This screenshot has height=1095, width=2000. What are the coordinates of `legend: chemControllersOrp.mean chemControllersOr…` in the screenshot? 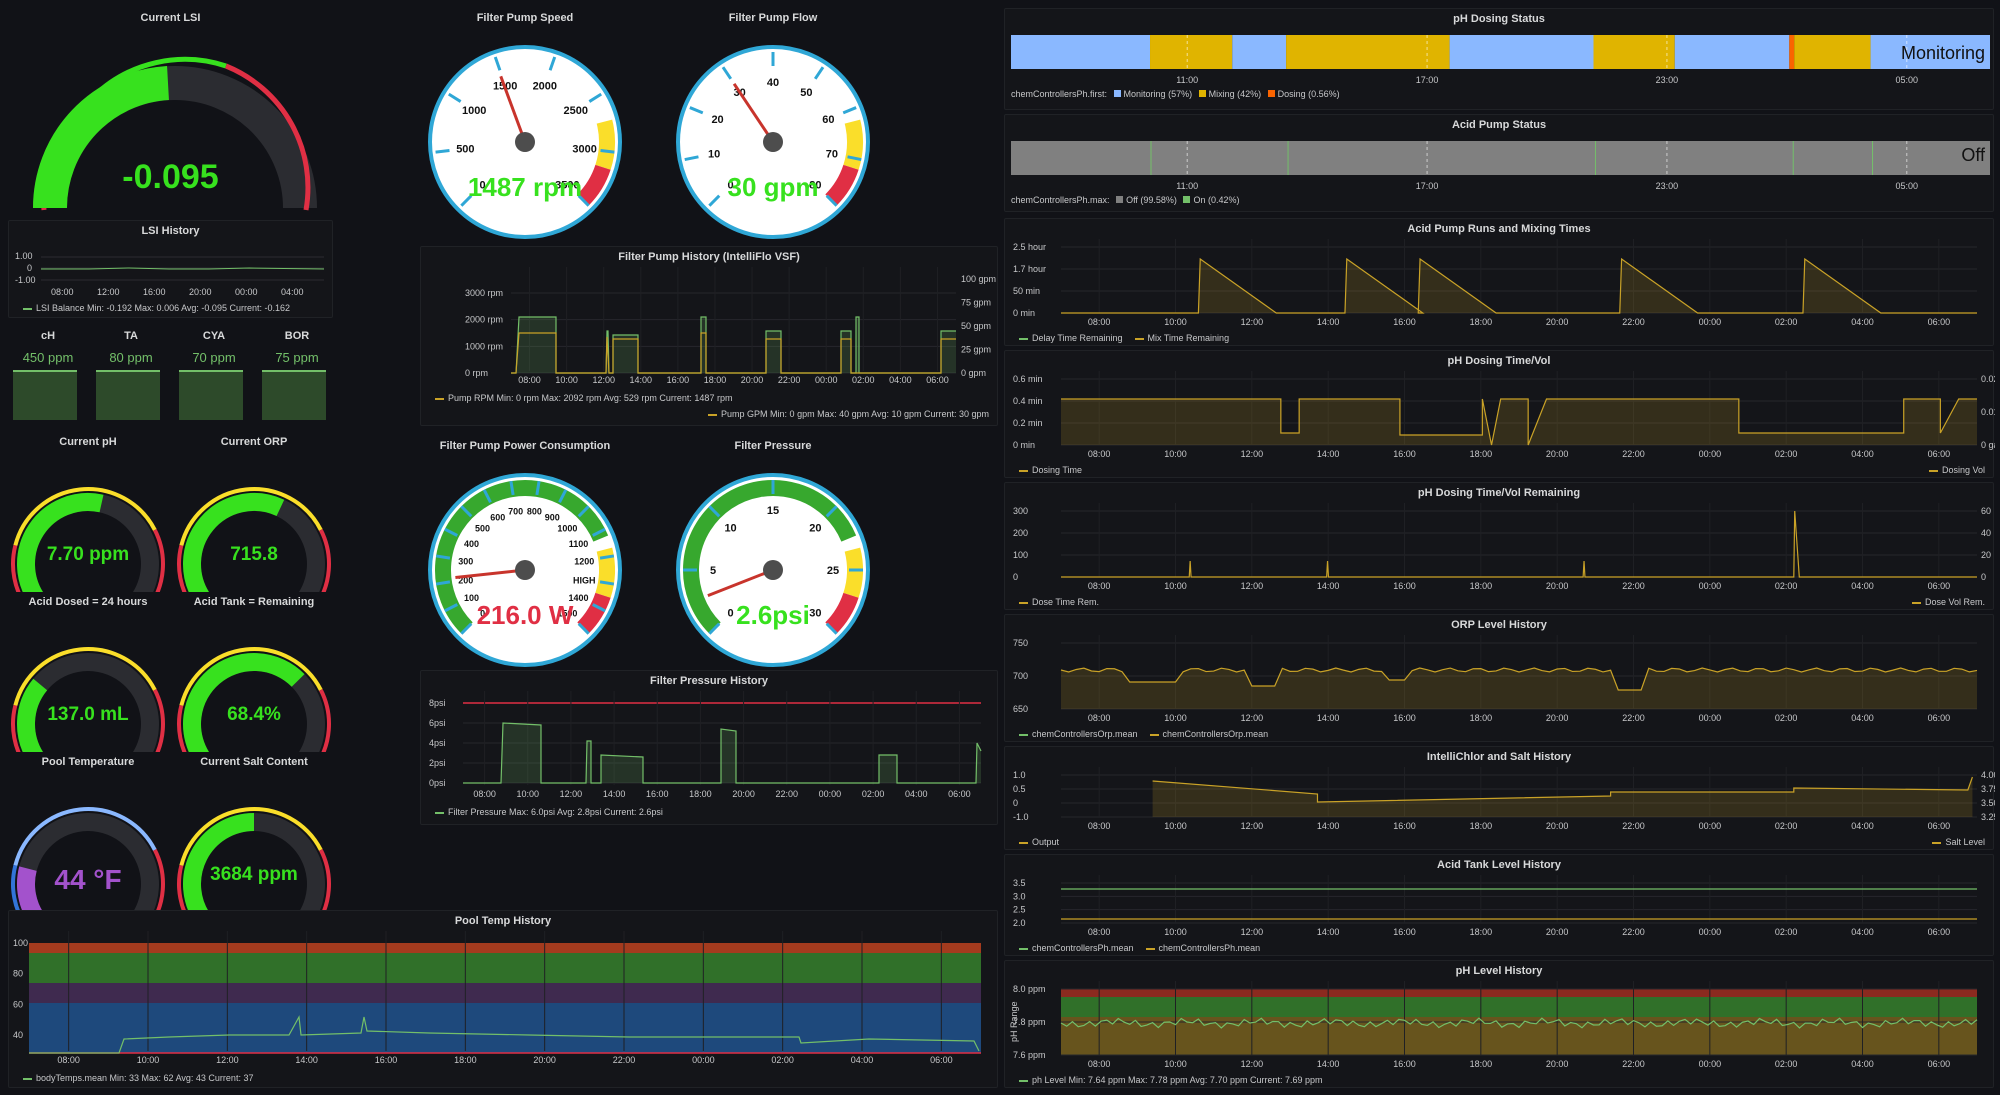 It's located at (1149, 734).